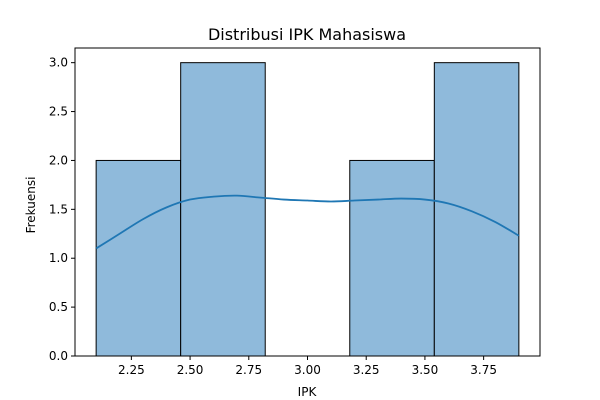  What do you see at coordinates (483, 370) in the screenshot?
I see `x-tick-label: 3.75` at bounding box center [483, 370].